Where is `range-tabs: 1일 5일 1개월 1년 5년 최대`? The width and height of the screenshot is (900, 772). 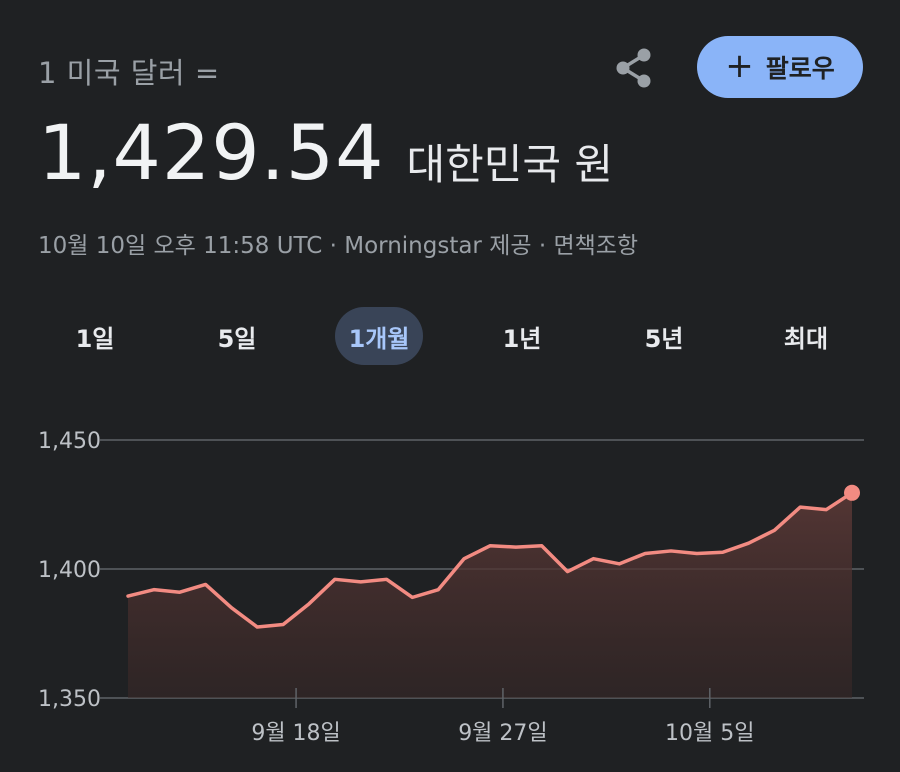
range-tabs: 1일 5일 1개월 1년 5년 최대 is located at coordinates (450, 336).